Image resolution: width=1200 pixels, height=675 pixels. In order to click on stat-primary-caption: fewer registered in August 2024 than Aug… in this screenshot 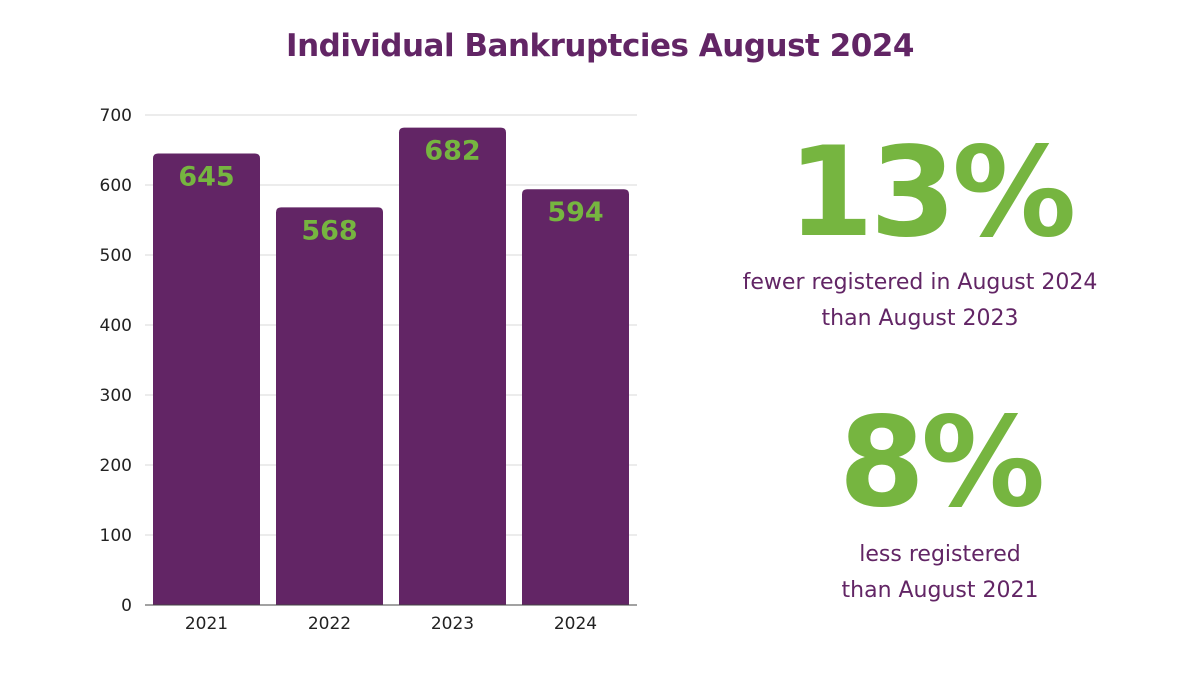, I will do `click(920, 301)`.